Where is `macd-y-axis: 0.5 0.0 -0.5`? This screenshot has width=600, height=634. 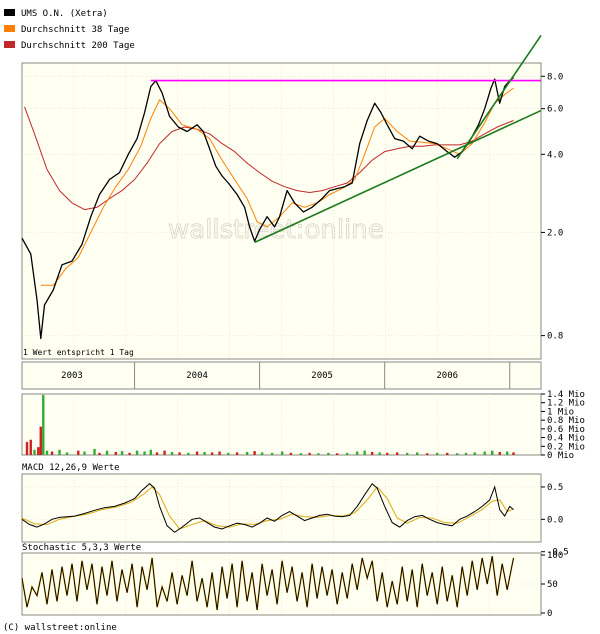 macd-y-axis: 0.5 0.0 -0.5 is located at coordinates (555, 520).